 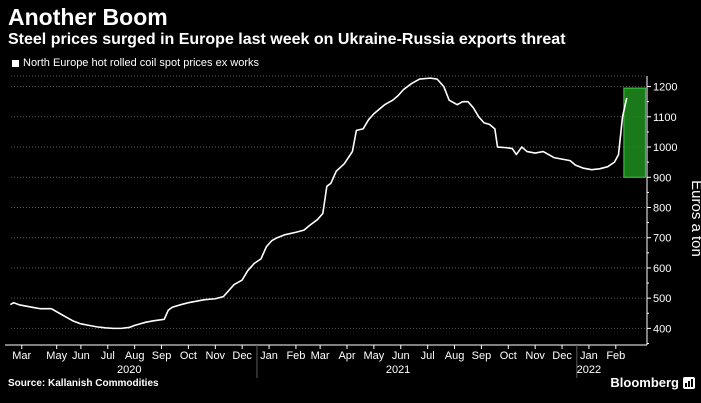 What do you see at coordinates (295, 356) in the screenshot?
I see `x-tick-label-feb-10: Feb` at bounding box center [295, 356].